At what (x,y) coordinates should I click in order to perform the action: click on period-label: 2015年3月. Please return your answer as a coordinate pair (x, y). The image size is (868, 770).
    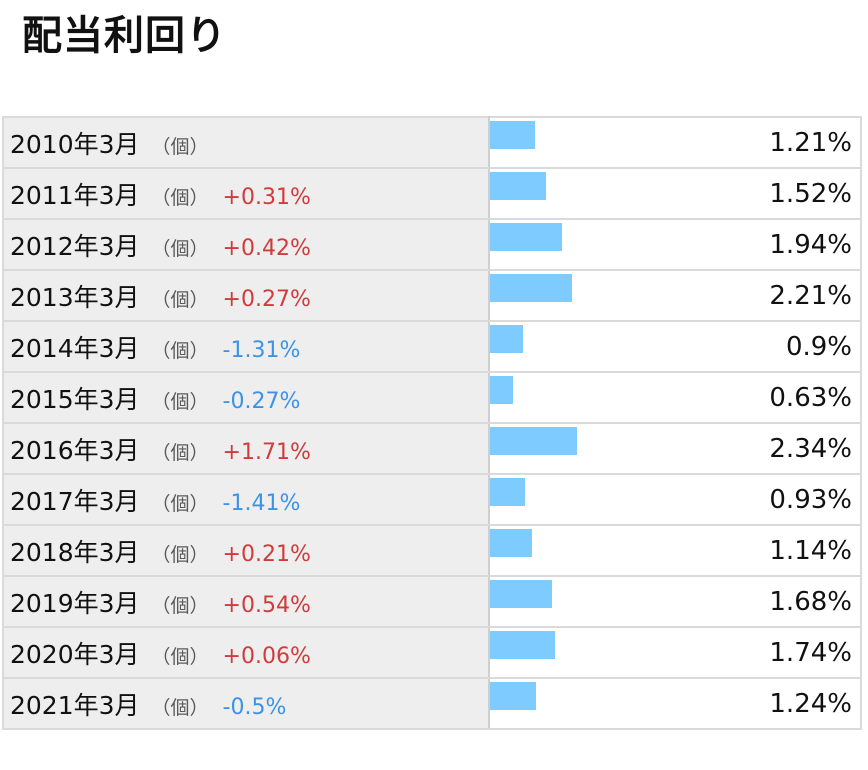
    Looking at the image, I should click on (75, 399).